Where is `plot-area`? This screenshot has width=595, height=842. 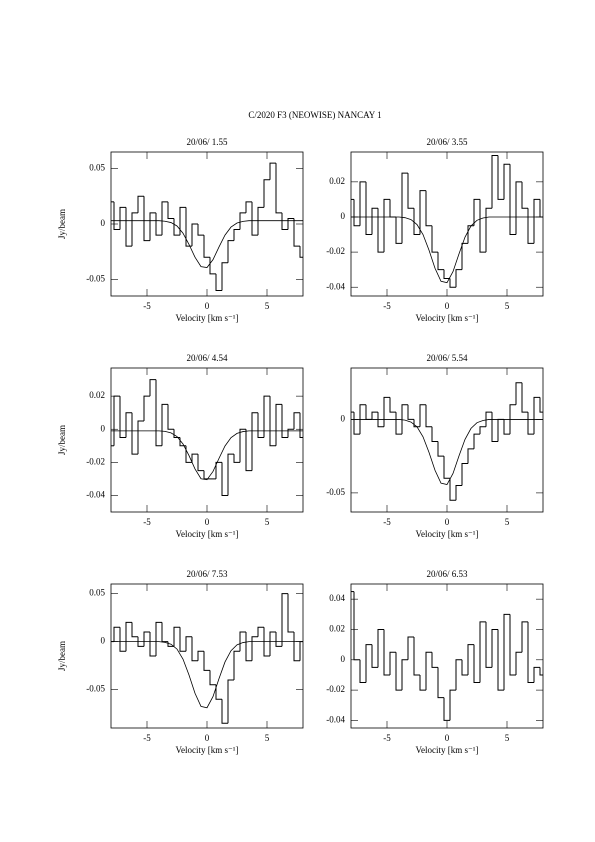 plot-area is located at coordinates (207, 226).